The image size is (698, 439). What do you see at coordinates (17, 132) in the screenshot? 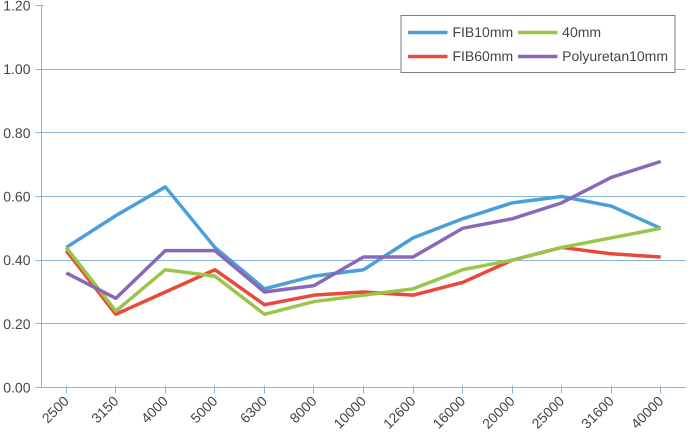
I see `y-tick-label: 0.80` at bounding box center [17, 132].